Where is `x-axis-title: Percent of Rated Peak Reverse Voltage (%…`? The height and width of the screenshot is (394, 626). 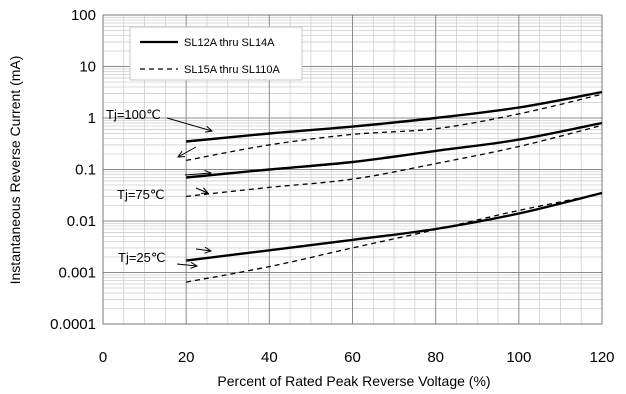 x-axis-title: Percent of Rated Peak Reverse Voltage (%… is located at coordinates (353, 381).